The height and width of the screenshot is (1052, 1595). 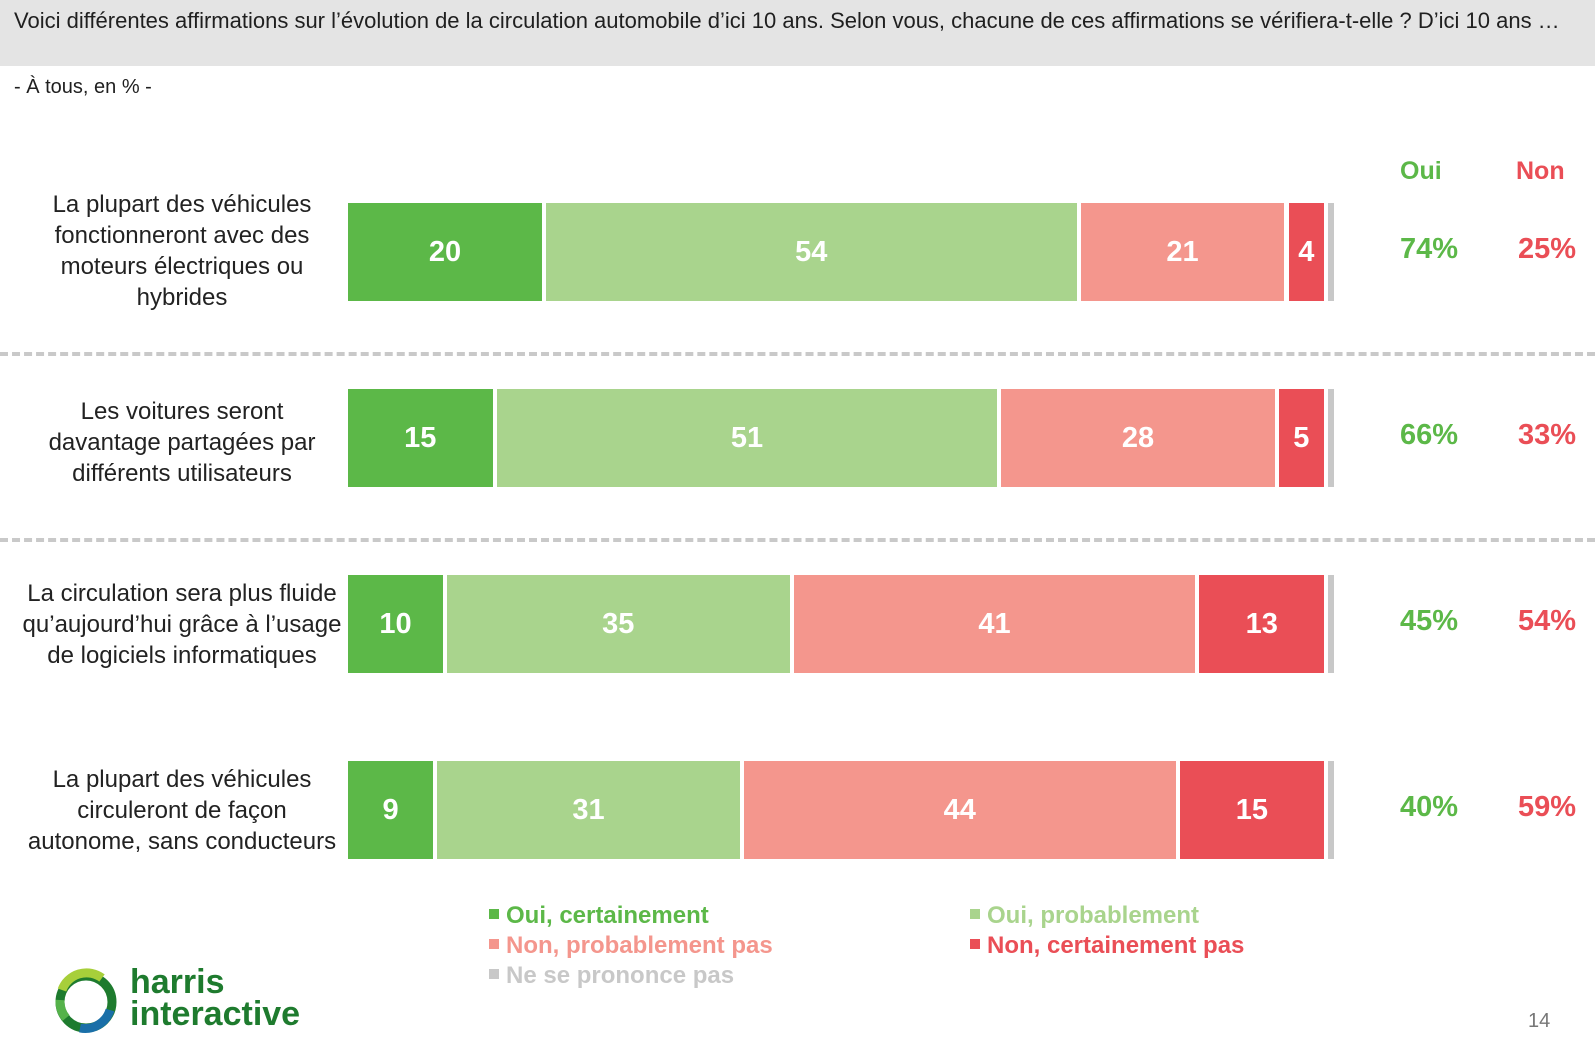 What do you see at coordinates (1547, 435) in the screenshot?
I see `total-non: 33%` at bounding box center [1547, 435].